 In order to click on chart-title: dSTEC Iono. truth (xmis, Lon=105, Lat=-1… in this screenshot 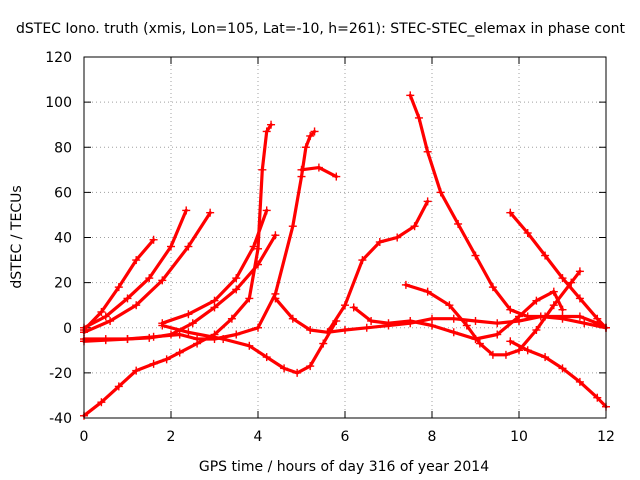, I will do `click(321, 29)`.